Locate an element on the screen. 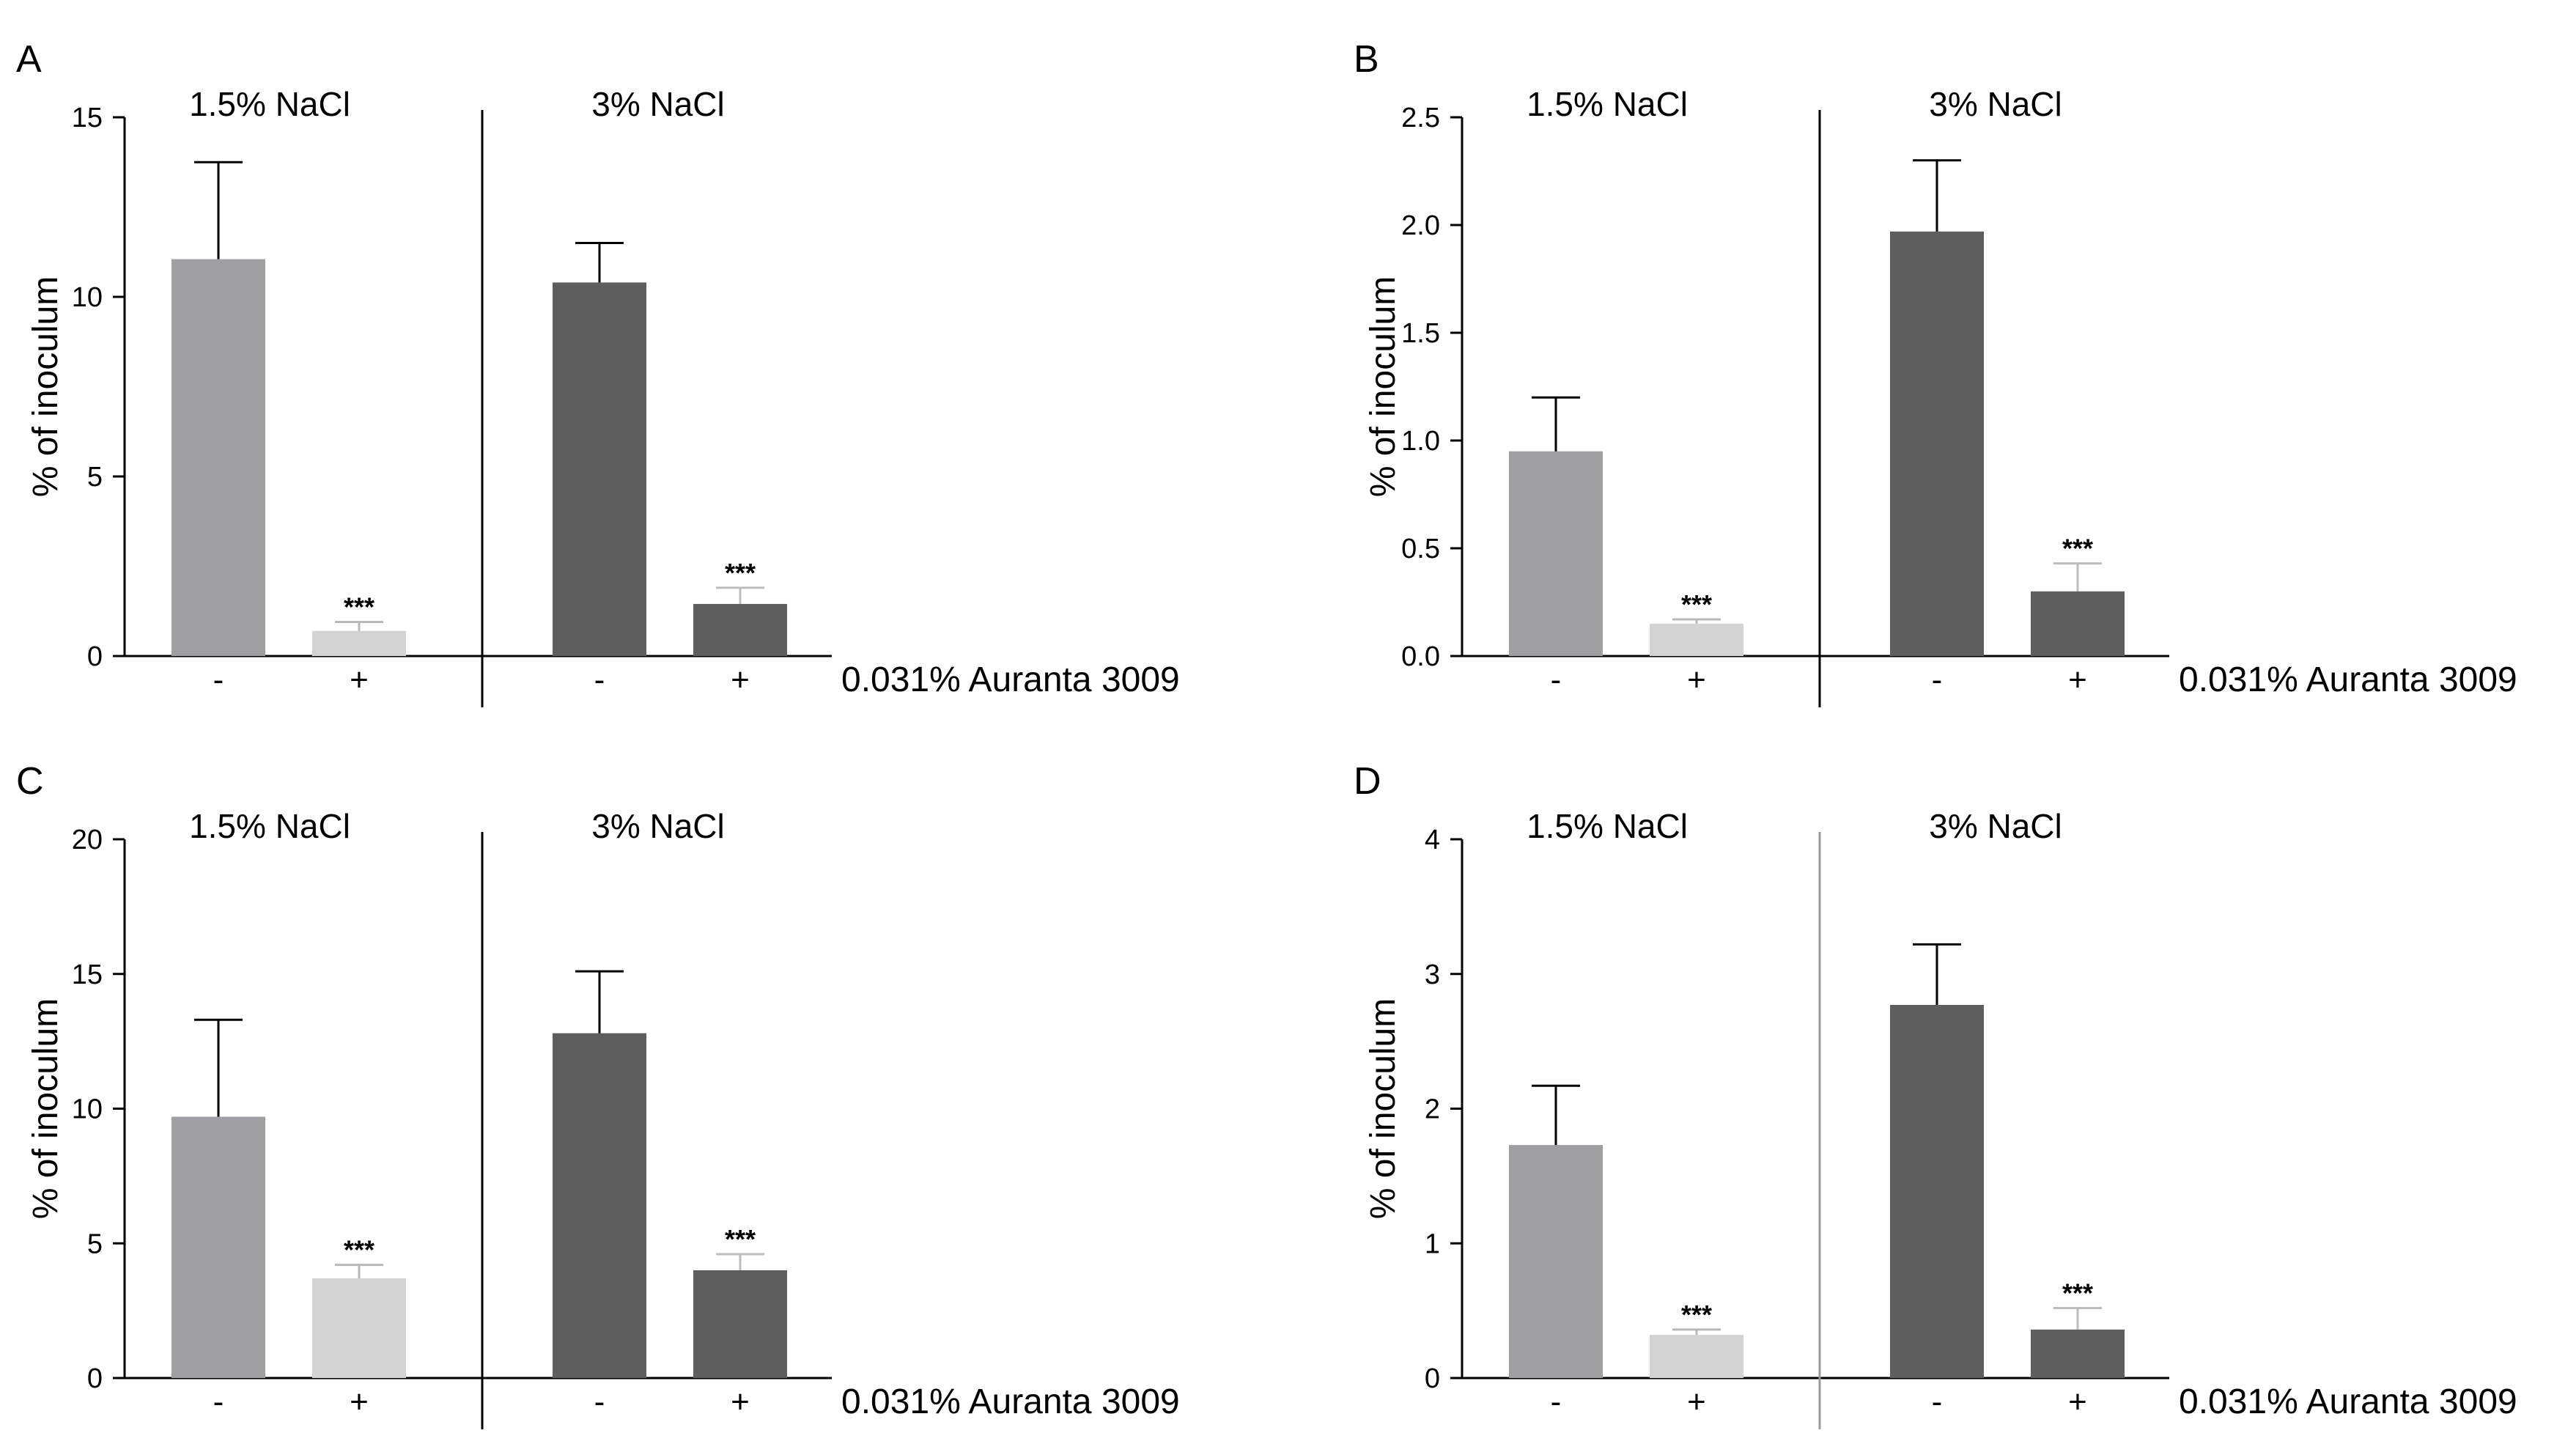 The width and height of the screenshot is (2576, 1444). y-tick-label: 20 is located at coordinates (87, 840).